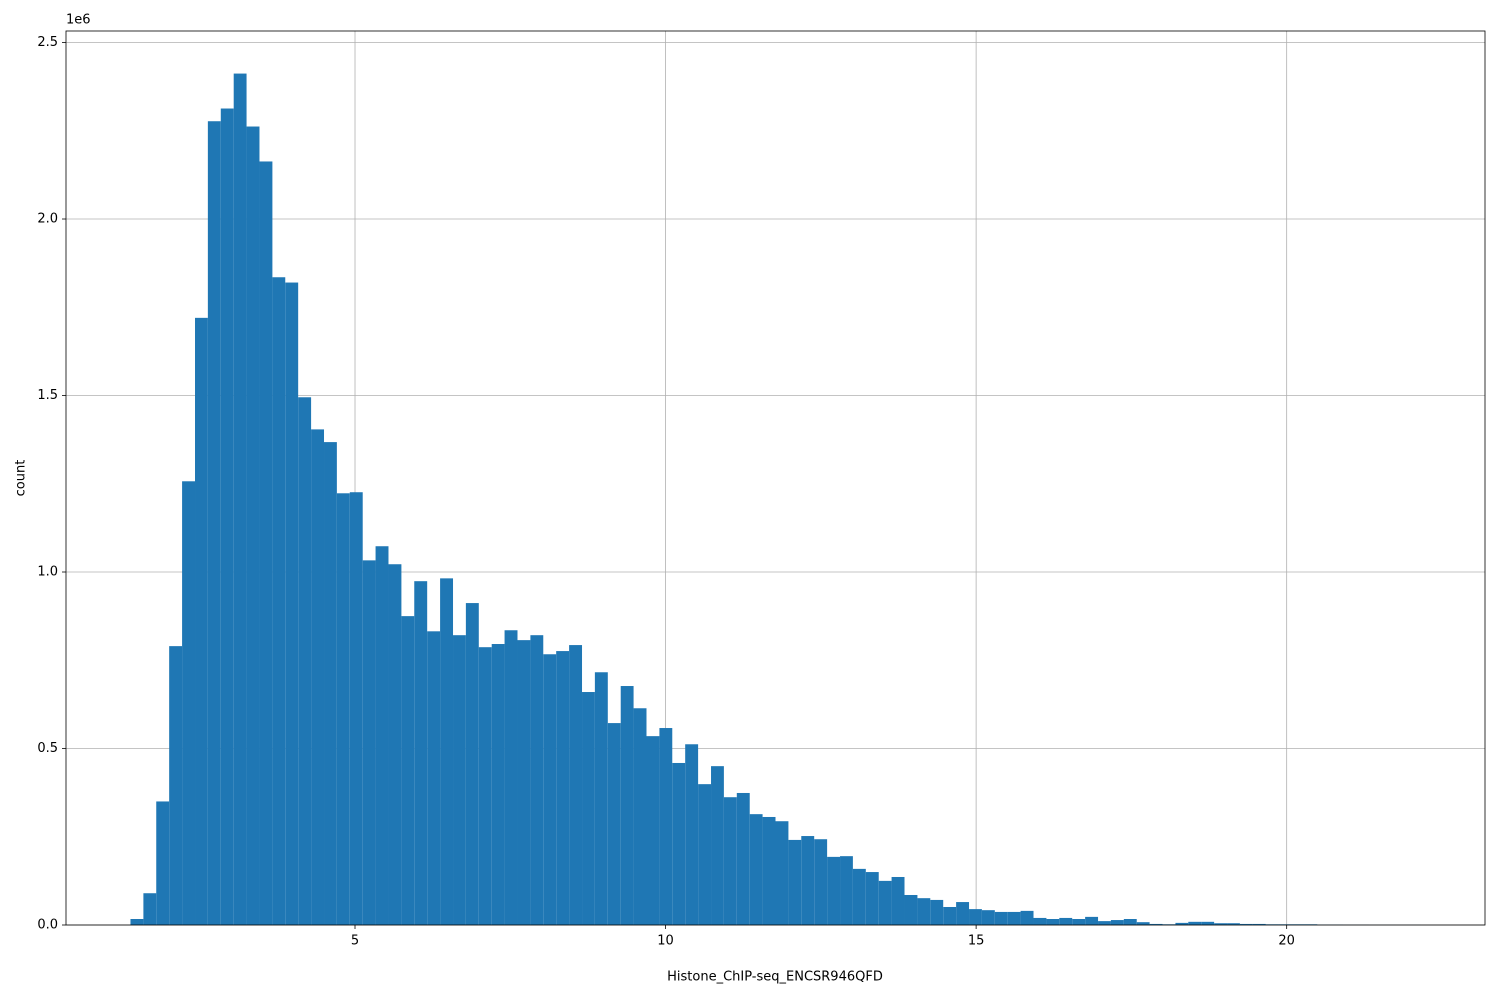 The width and height of the screenshot is (1500, 1000). I want to click on y-axis-label: count, so click(21, 478).